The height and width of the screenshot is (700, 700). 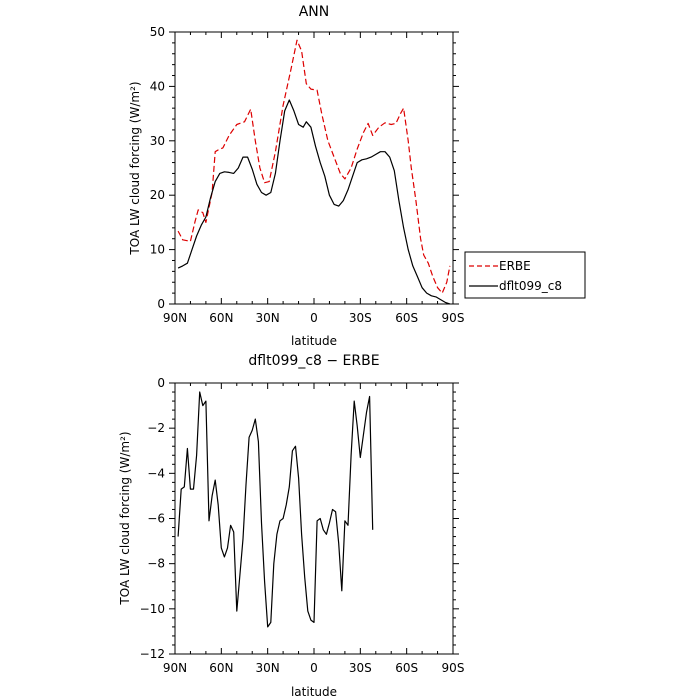 What do you see at coordinates (156, 473) in the screenshot?
I see `y-tick-label: −4` at bounding box center [156, 473].